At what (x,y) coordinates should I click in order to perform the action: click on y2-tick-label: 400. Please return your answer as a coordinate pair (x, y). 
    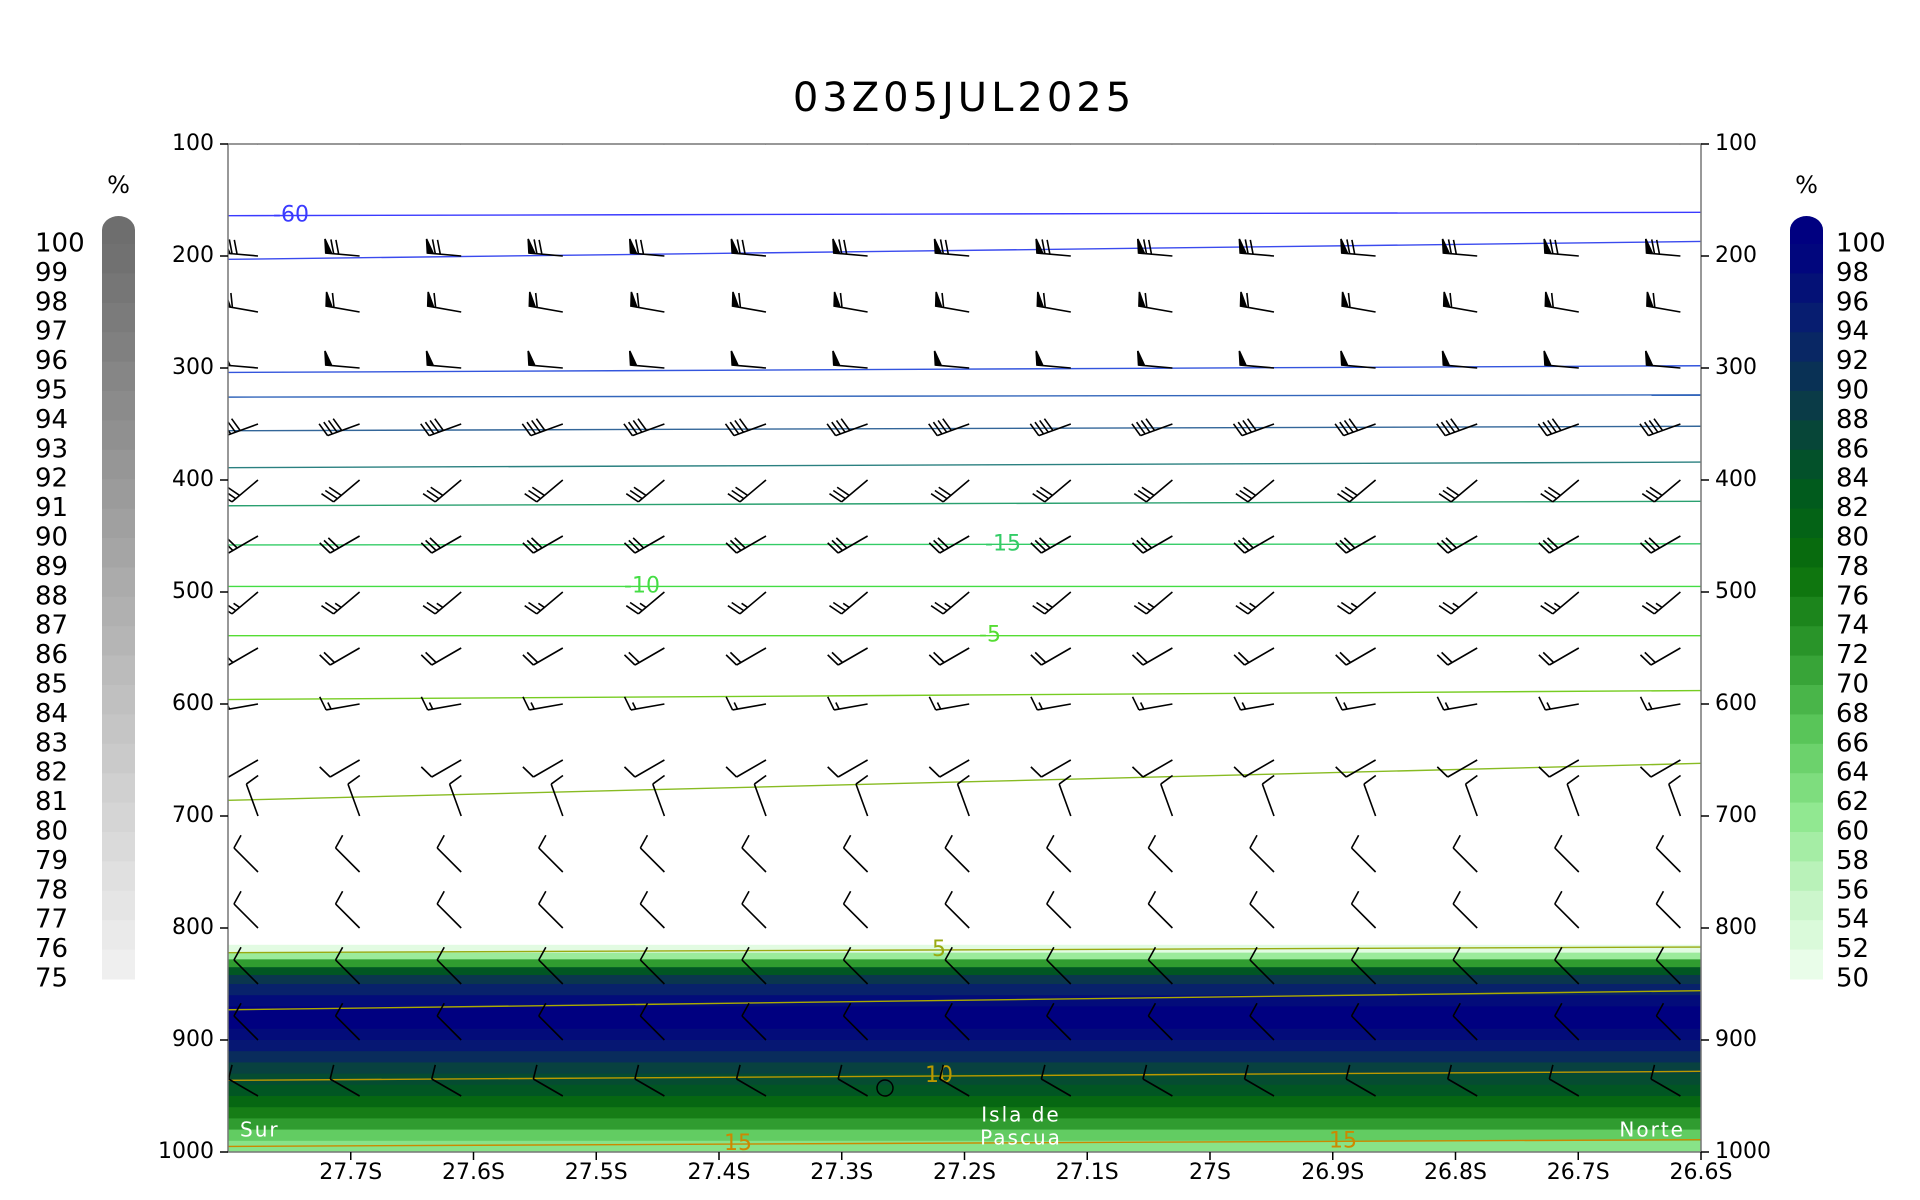
    Looking at the image, I should click on (1736, 479).